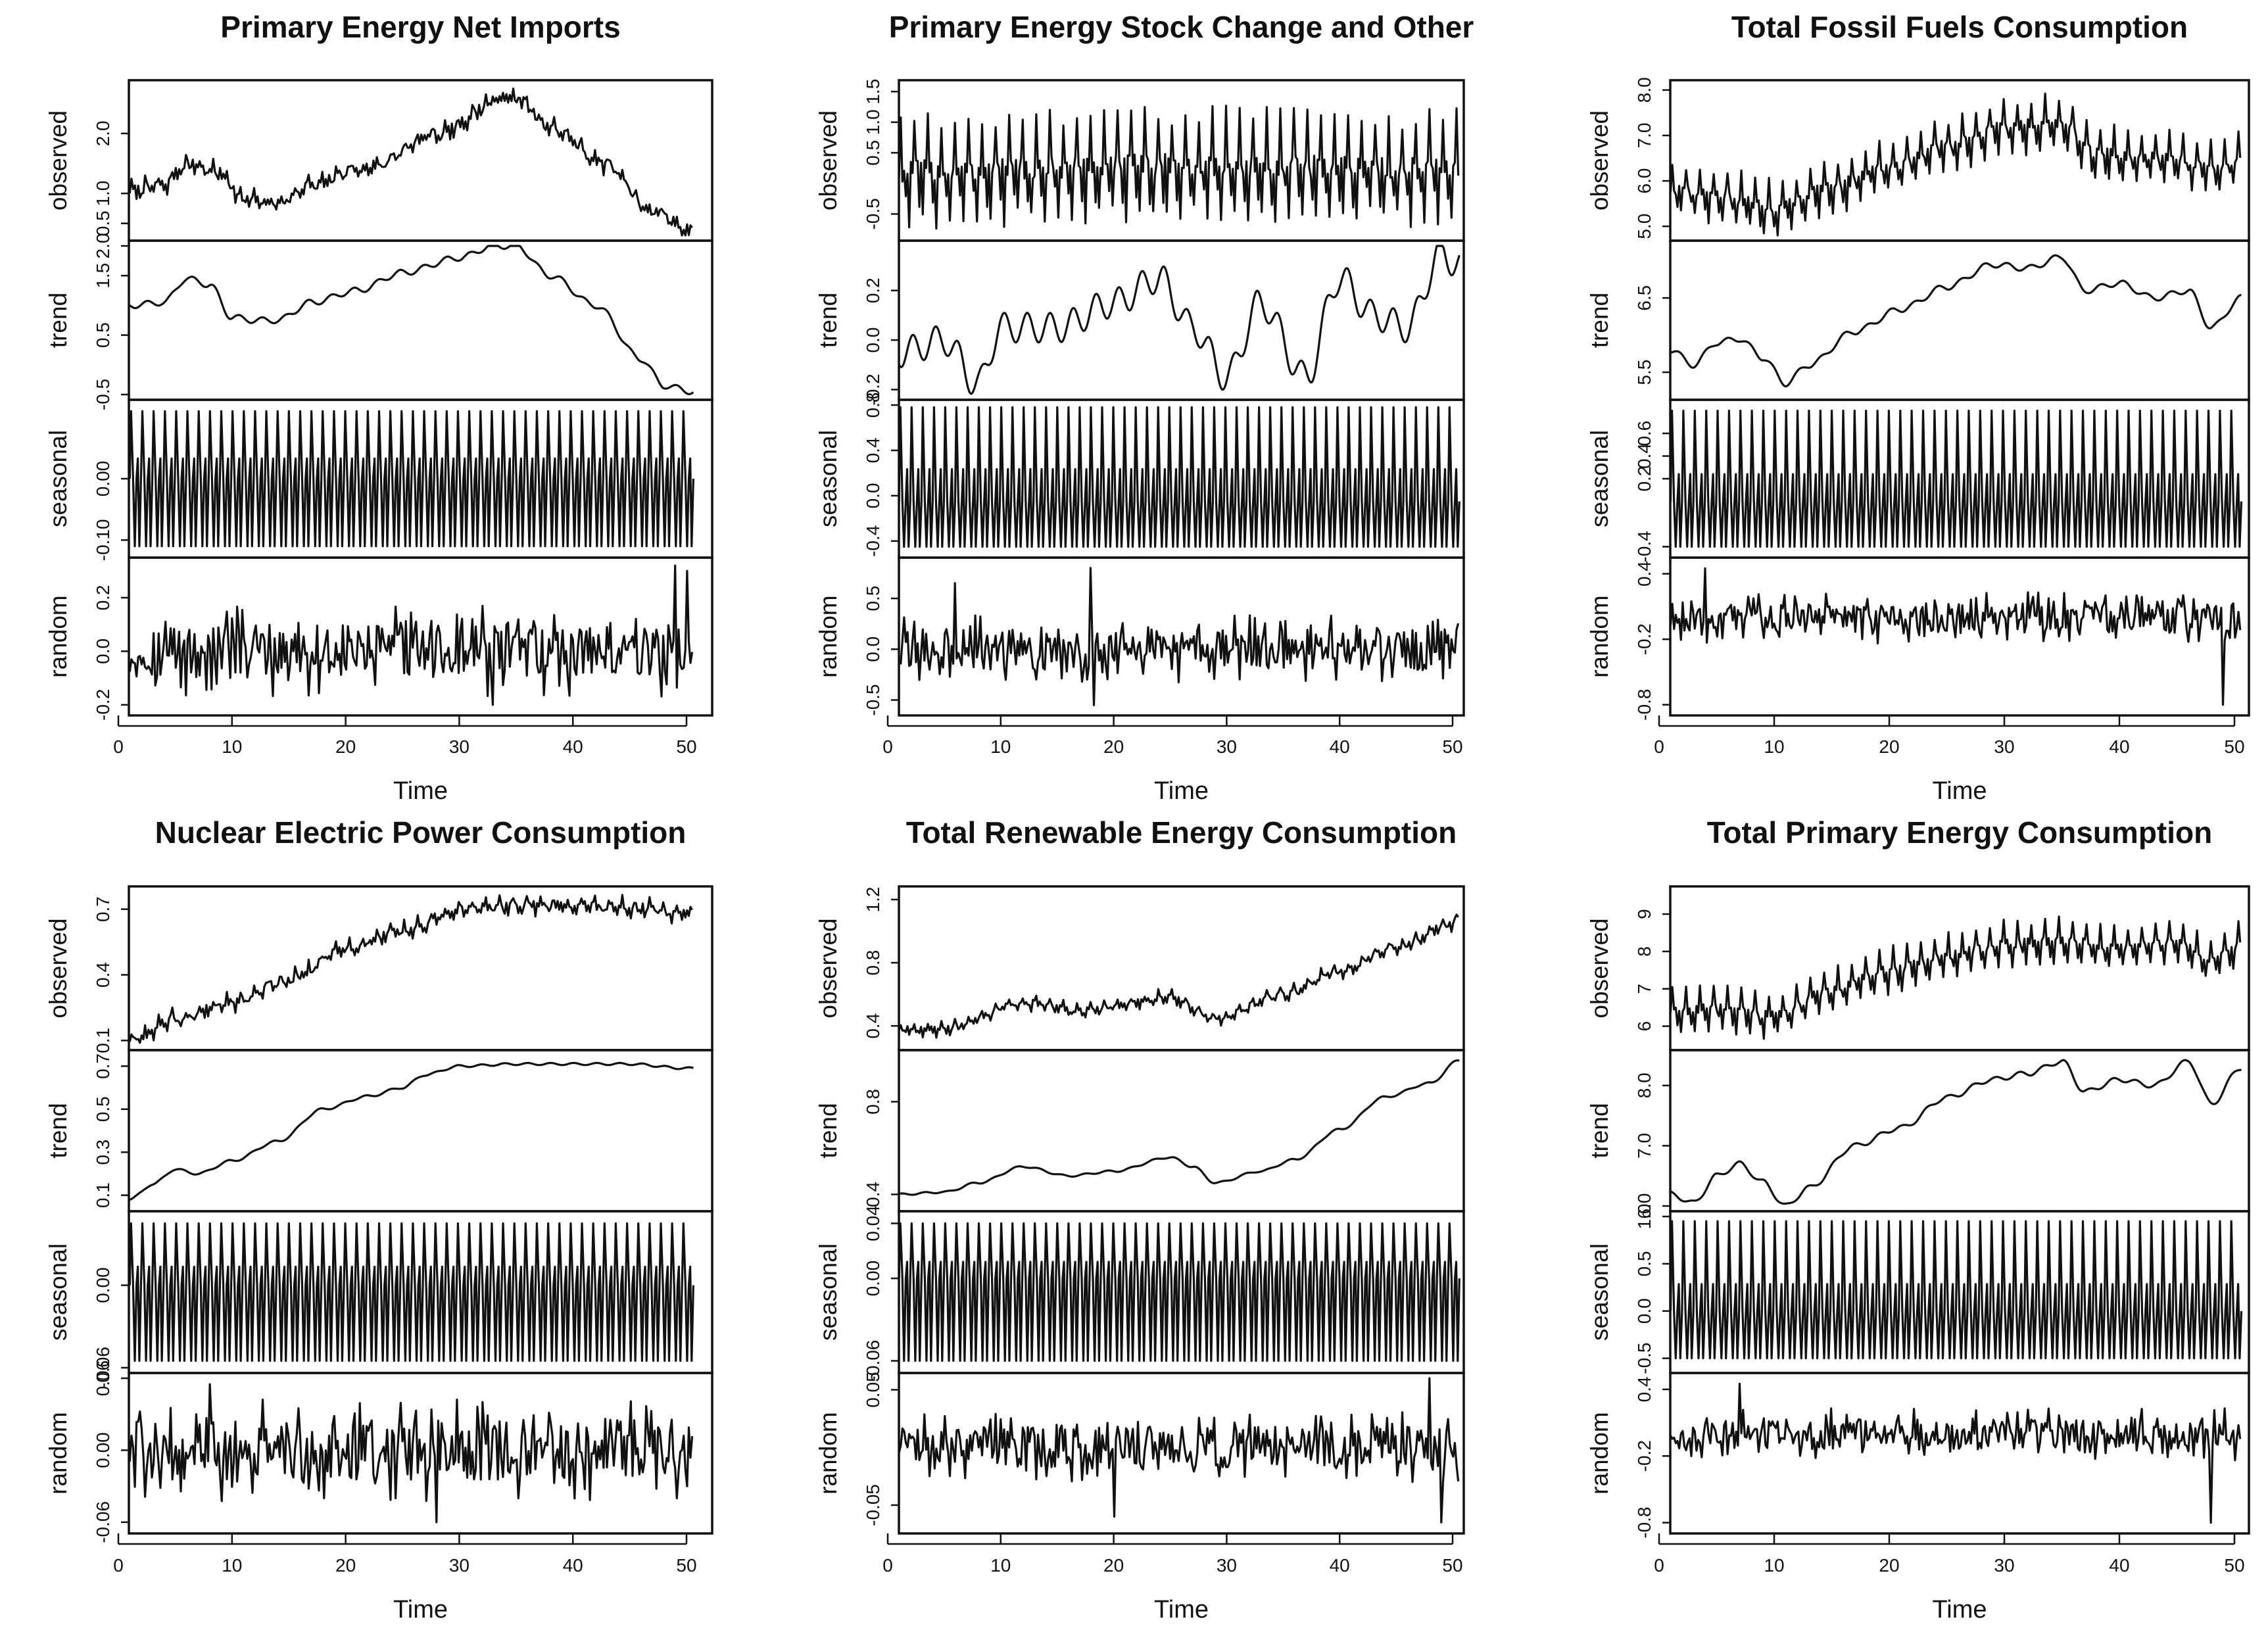  I want to click on y-tick-label: 6.0, so click(1644, 1206).